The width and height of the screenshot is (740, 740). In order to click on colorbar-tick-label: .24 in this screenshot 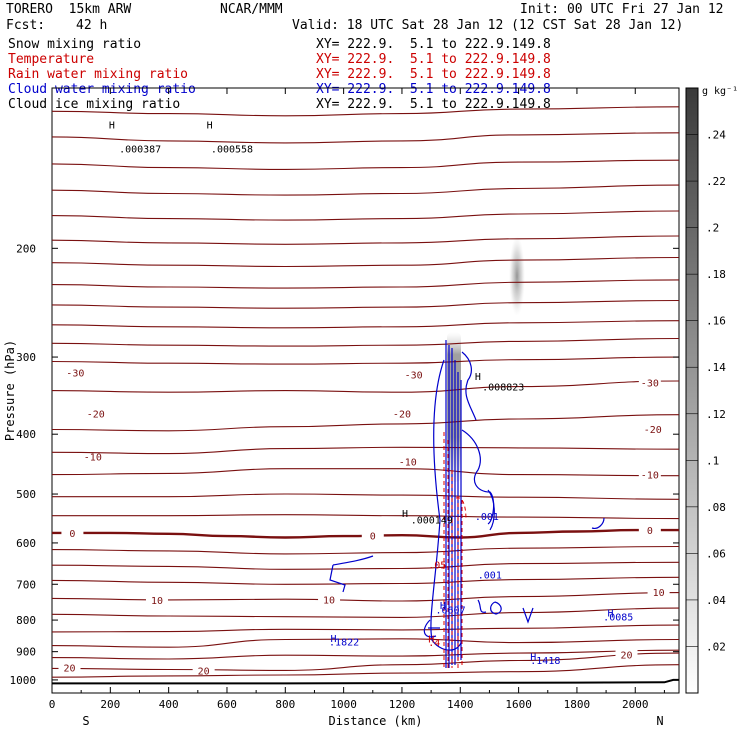, I will do `click(716, 135)`.